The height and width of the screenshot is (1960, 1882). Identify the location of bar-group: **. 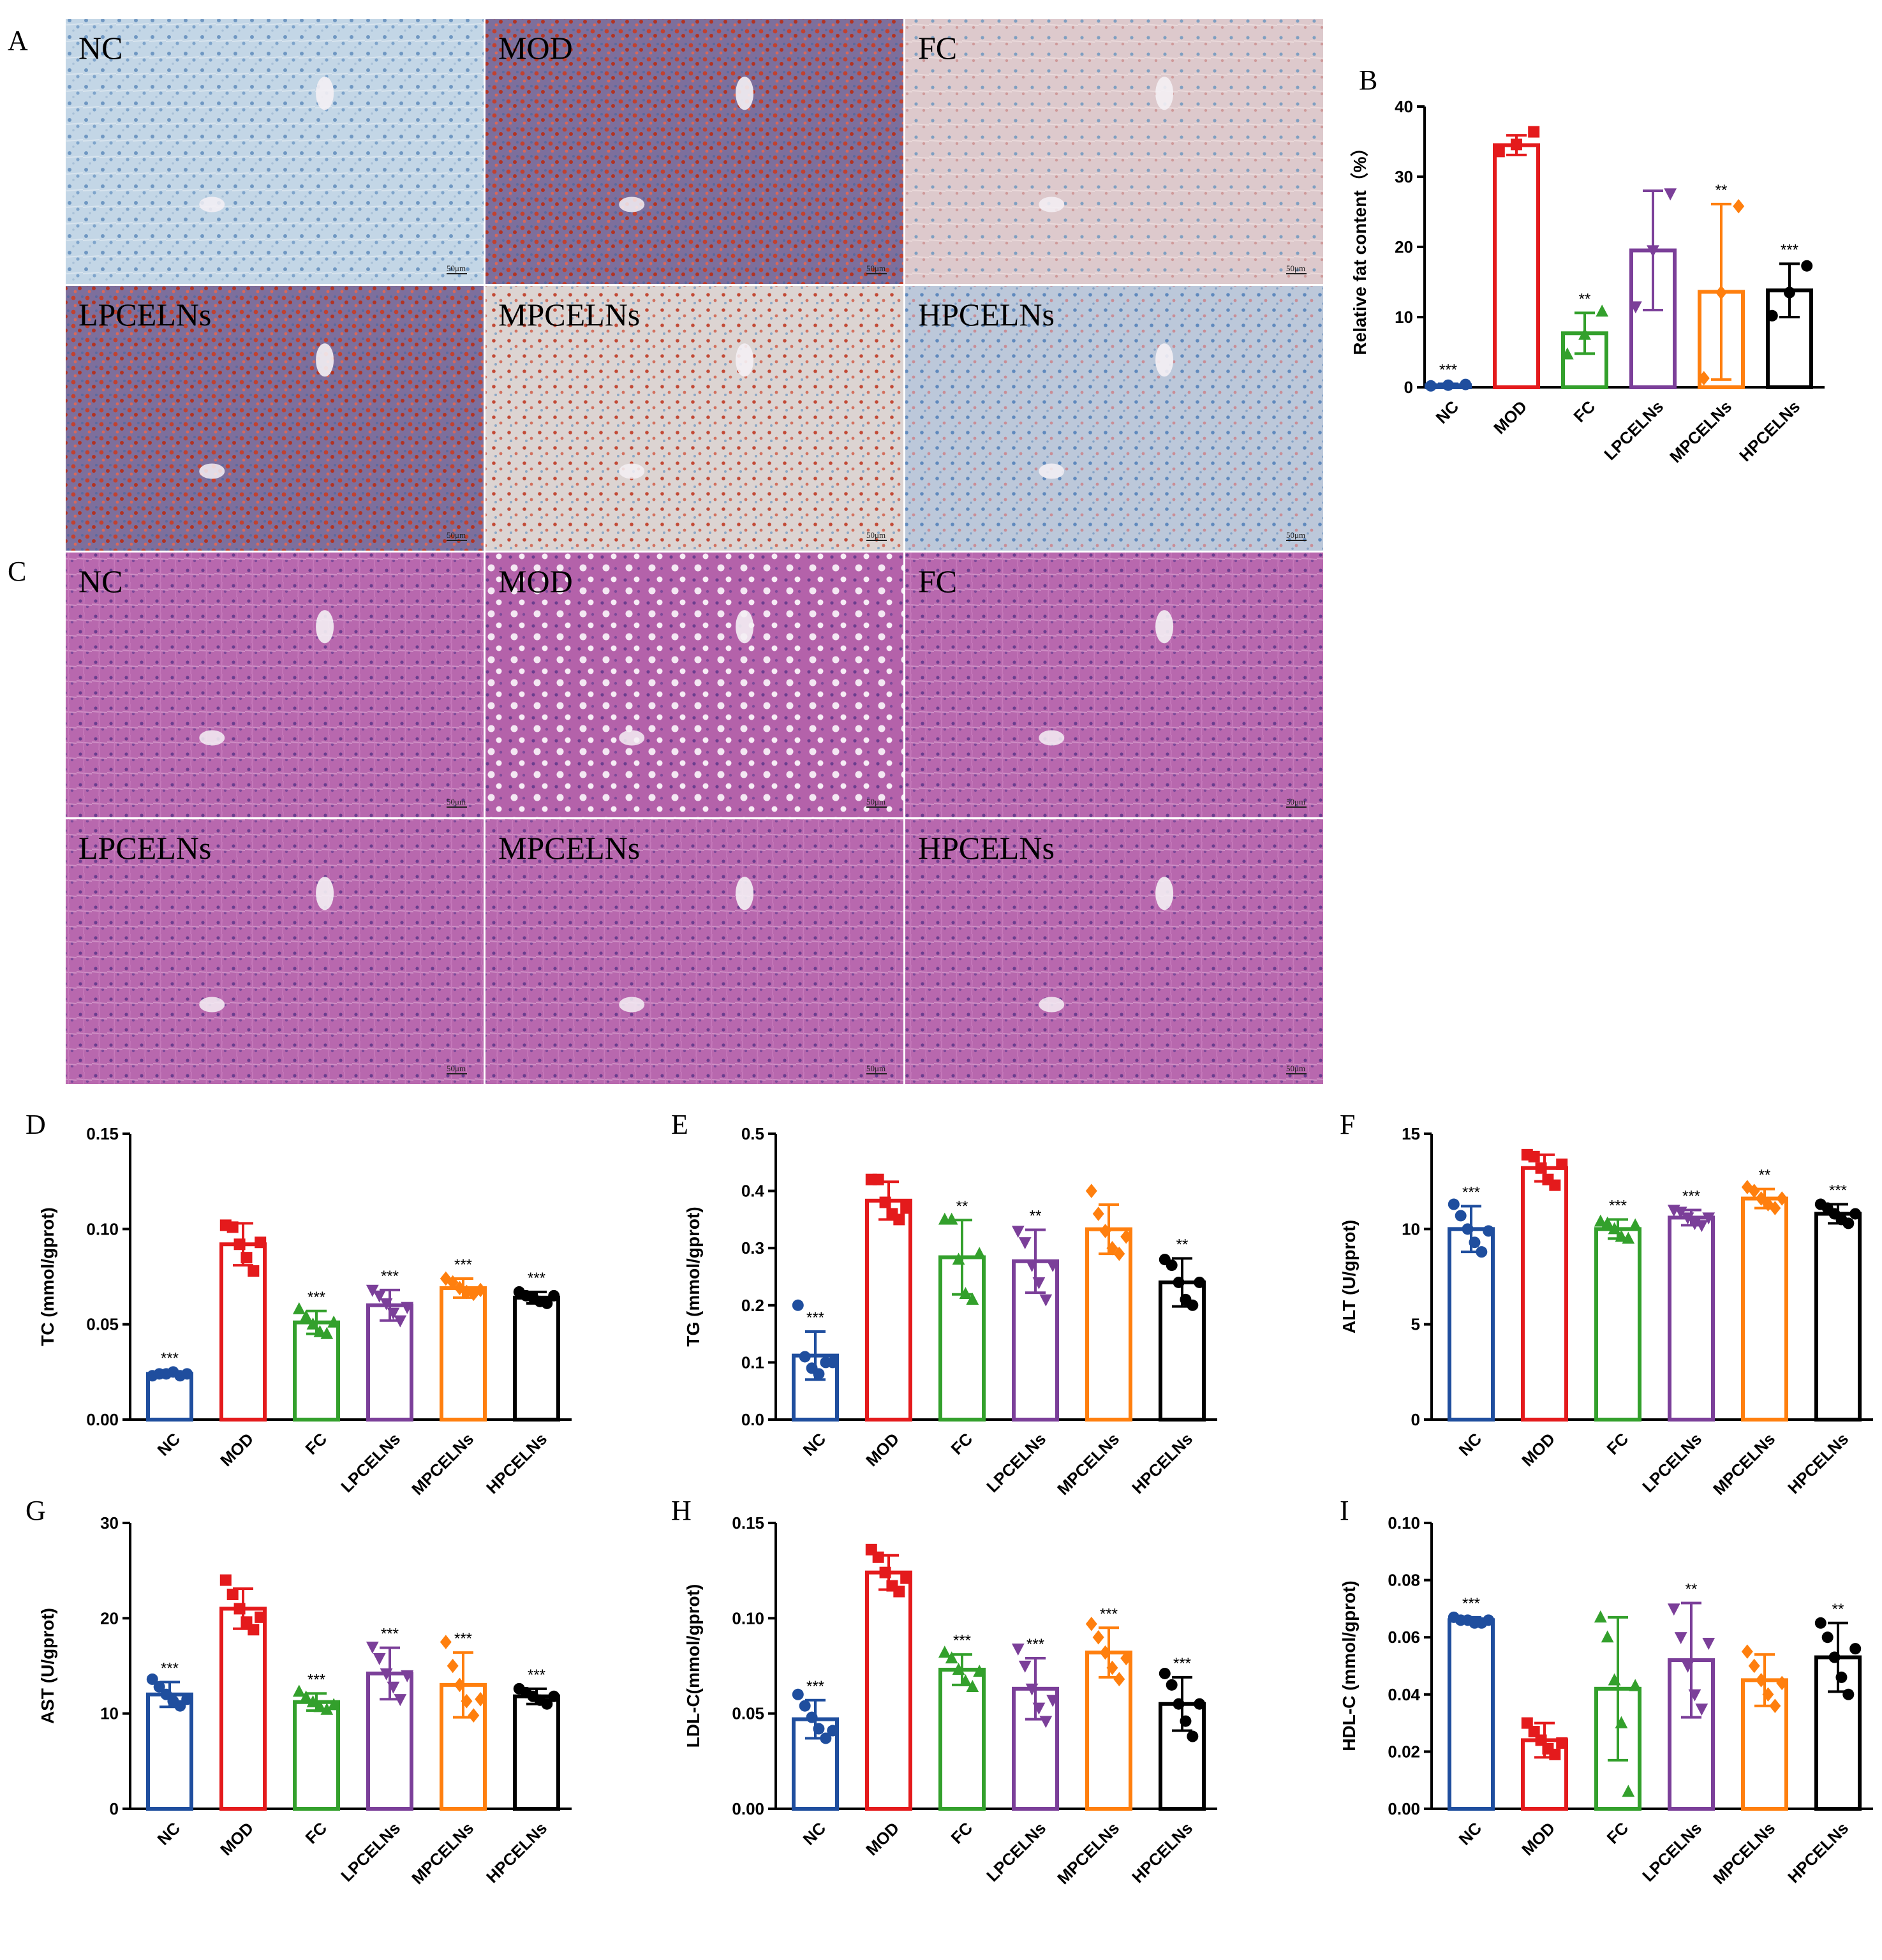
(1691, 1695).